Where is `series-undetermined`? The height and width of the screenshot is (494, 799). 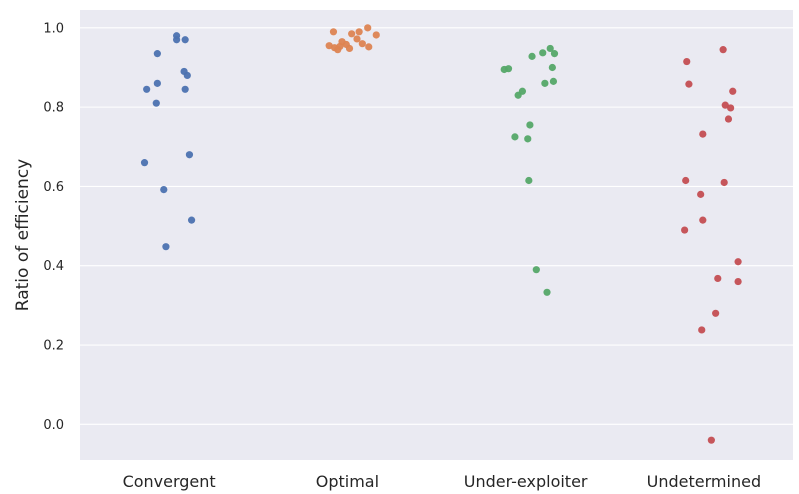 series-undetermined is located at coordinates (711, 245).